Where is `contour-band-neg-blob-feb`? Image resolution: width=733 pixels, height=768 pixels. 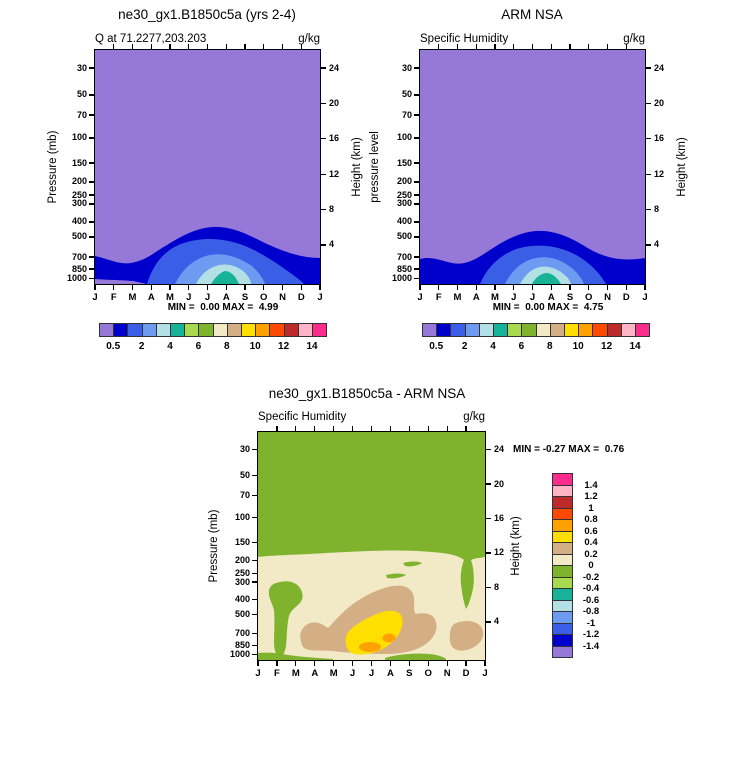
contour-band-neg-blob-feb is located at coordinates (285, 619).